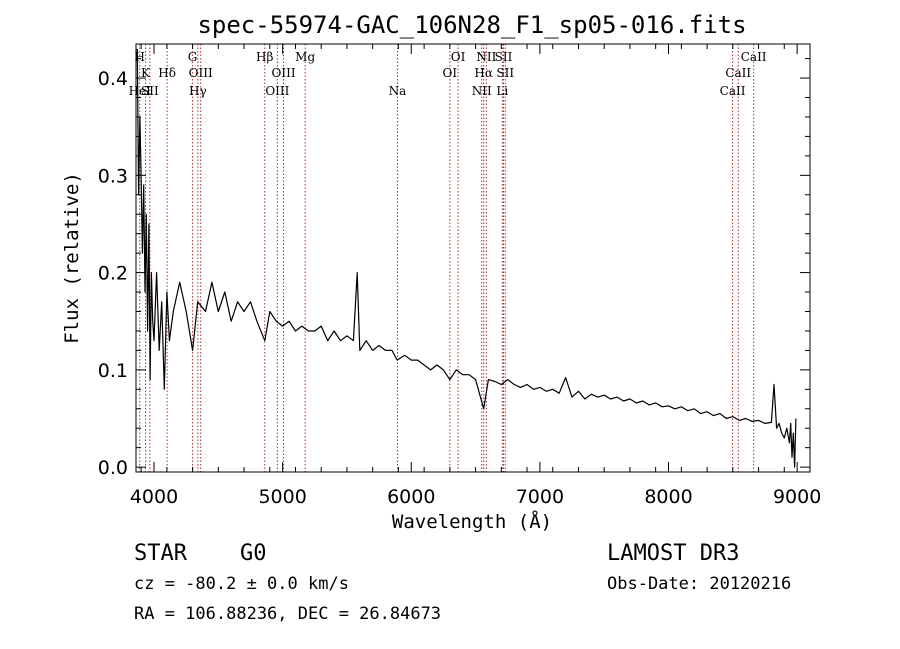 Image resolution: width=900 pixels, height=649 pixels. What do you see at coordinates (113, 79) in the screenshot?
I see `y-tick-label-4: 0.4` at bounding box center [113, 79].